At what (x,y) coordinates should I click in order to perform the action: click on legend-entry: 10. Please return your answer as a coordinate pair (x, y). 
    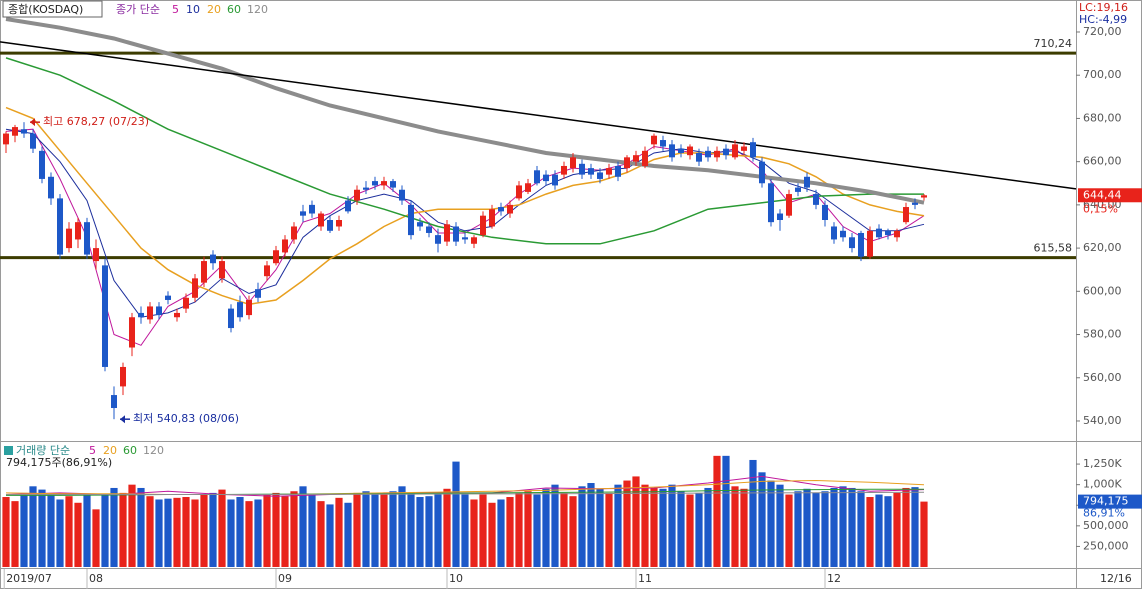
    Looking at the image, I should click on (193, 9).